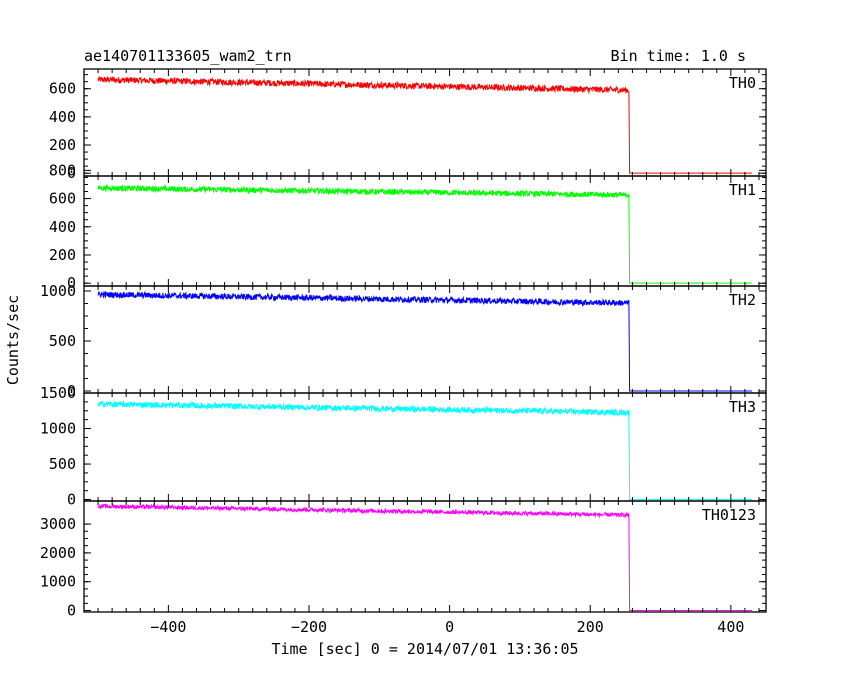 Image resolution: width=850 pixels, height=680 pixels. I want to click on y-axis-label: Counts/sec, so click(13, 340).